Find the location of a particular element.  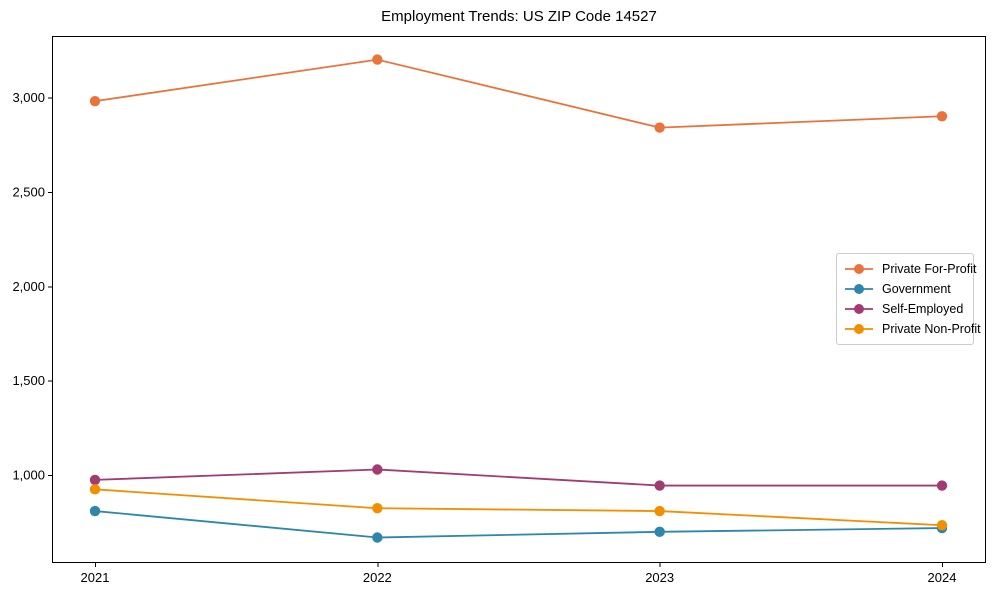

series-line-government is located at coordinates (518, 524).